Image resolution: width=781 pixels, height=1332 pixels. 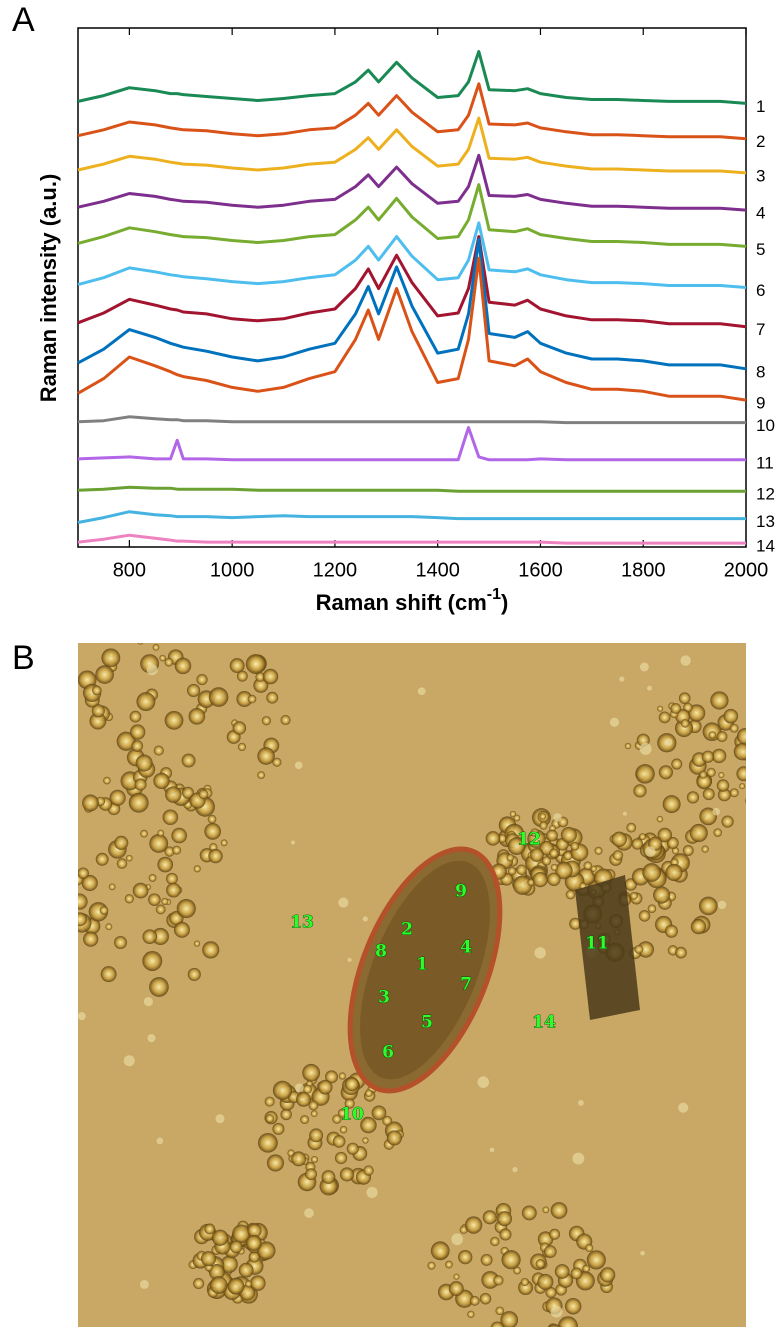 I want to click on spot-label: 7, so click(x=466, y=985).